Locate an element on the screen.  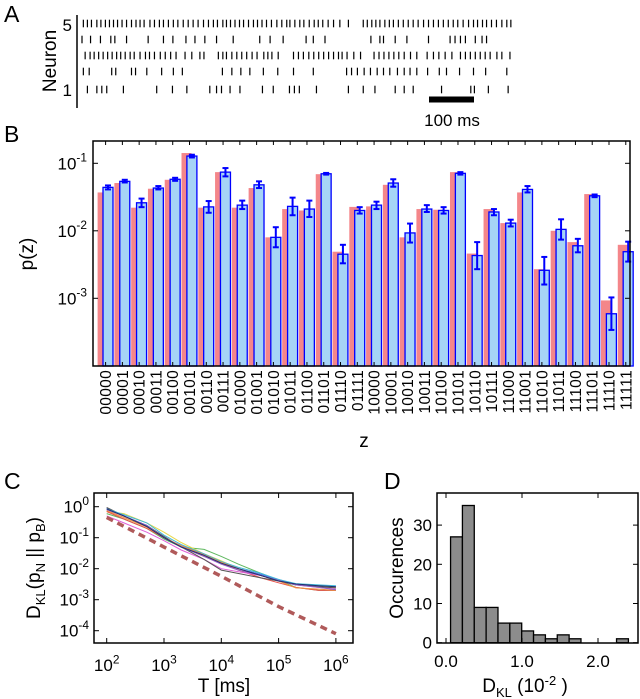
y-tick-label: 10⁻¹ is located at coordinates (73, 162).